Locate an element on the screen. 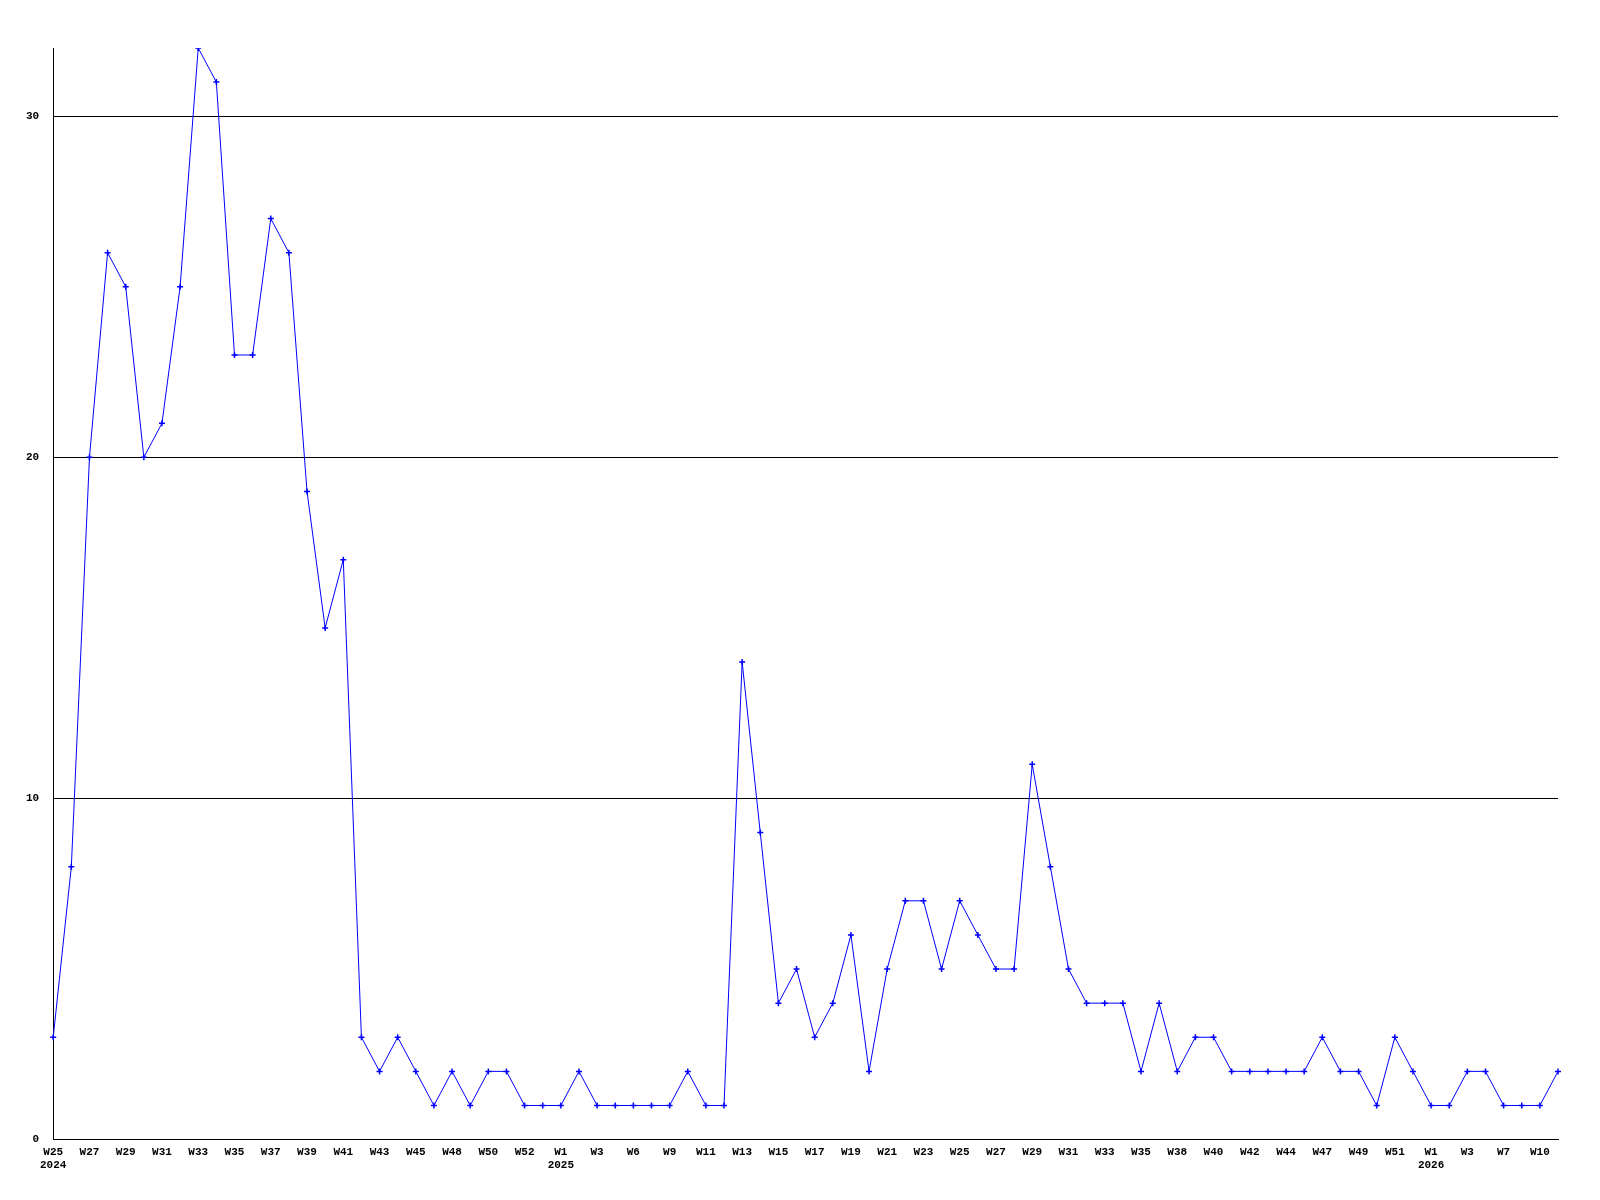  x-tick-label: W11 is located at coordinates (706, 1151).